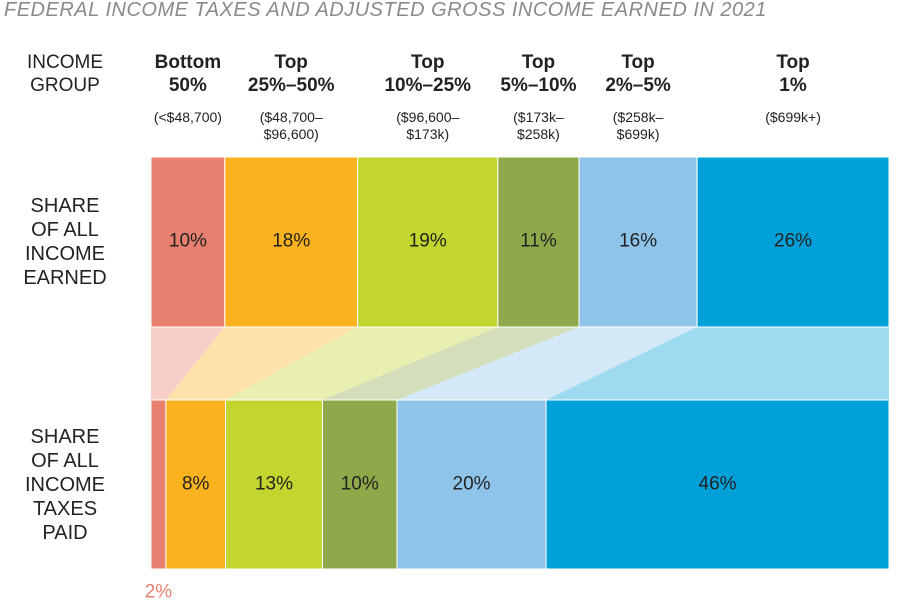  What do you see at coordinates (793, 74) in the screenshot?
I see `category-label: Top 1%` at bounding box center [793, 74].